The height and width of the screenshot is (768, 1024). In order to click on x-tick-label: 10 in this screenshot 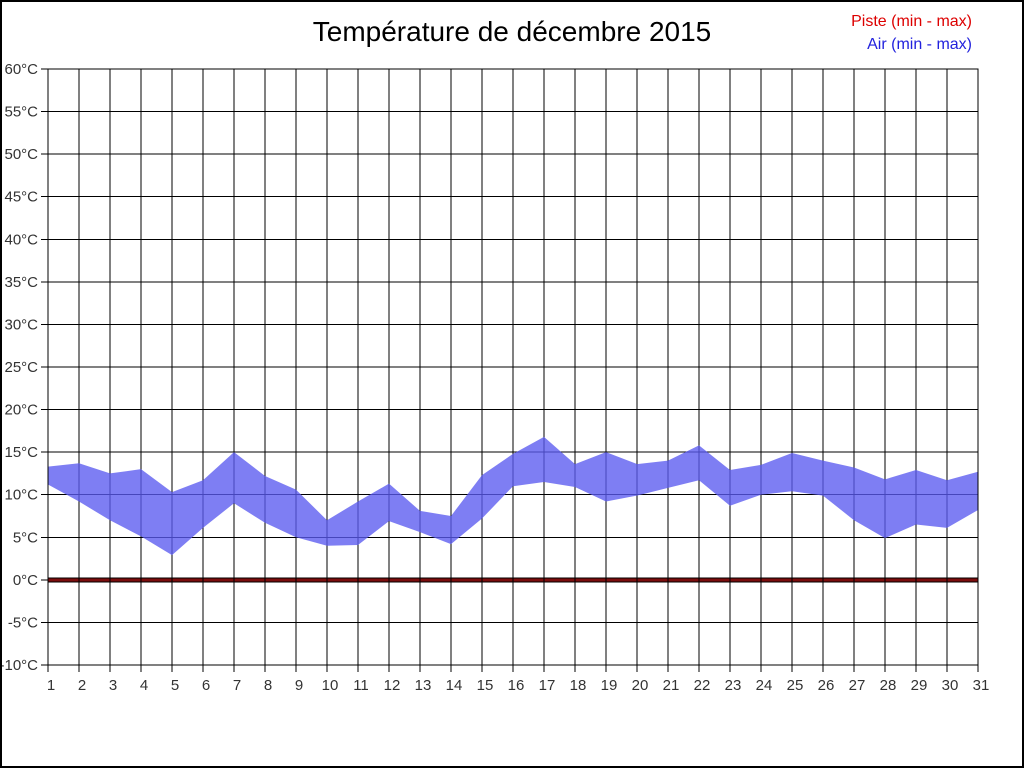, I will do `click(330, 685)`.